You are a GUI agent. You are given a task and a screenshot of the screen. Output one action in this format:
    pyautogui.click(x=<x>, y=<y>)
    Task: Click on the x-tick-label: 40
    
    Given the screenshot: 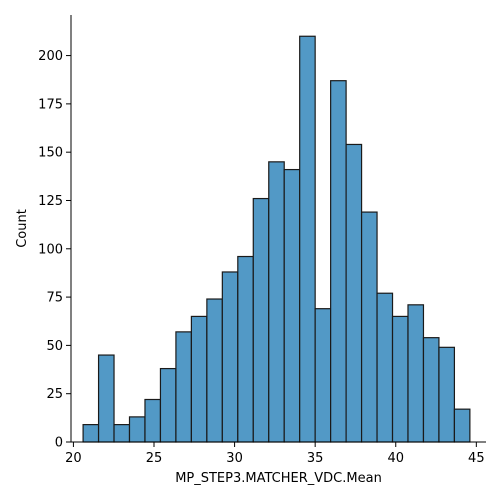 What is the action you would take?
    pyautogui.click(x=395, y=458)
    